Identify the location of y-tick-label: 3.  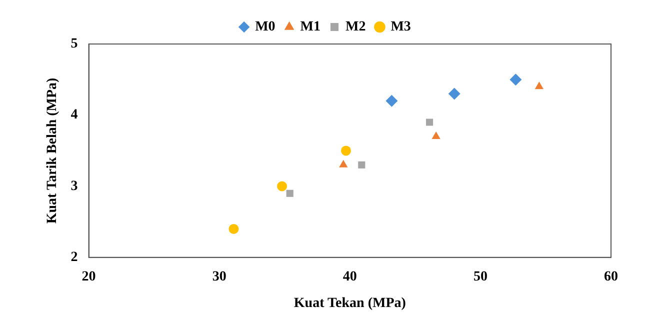
(74, 186).